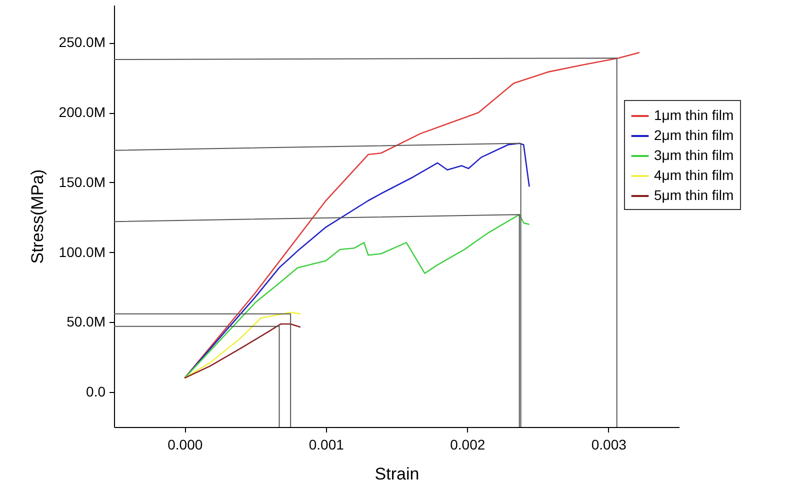 Image resolution: width=785 pixels, height=495 pixels. I want to click on legend-label: 5μm thin film, so click(694, 195).